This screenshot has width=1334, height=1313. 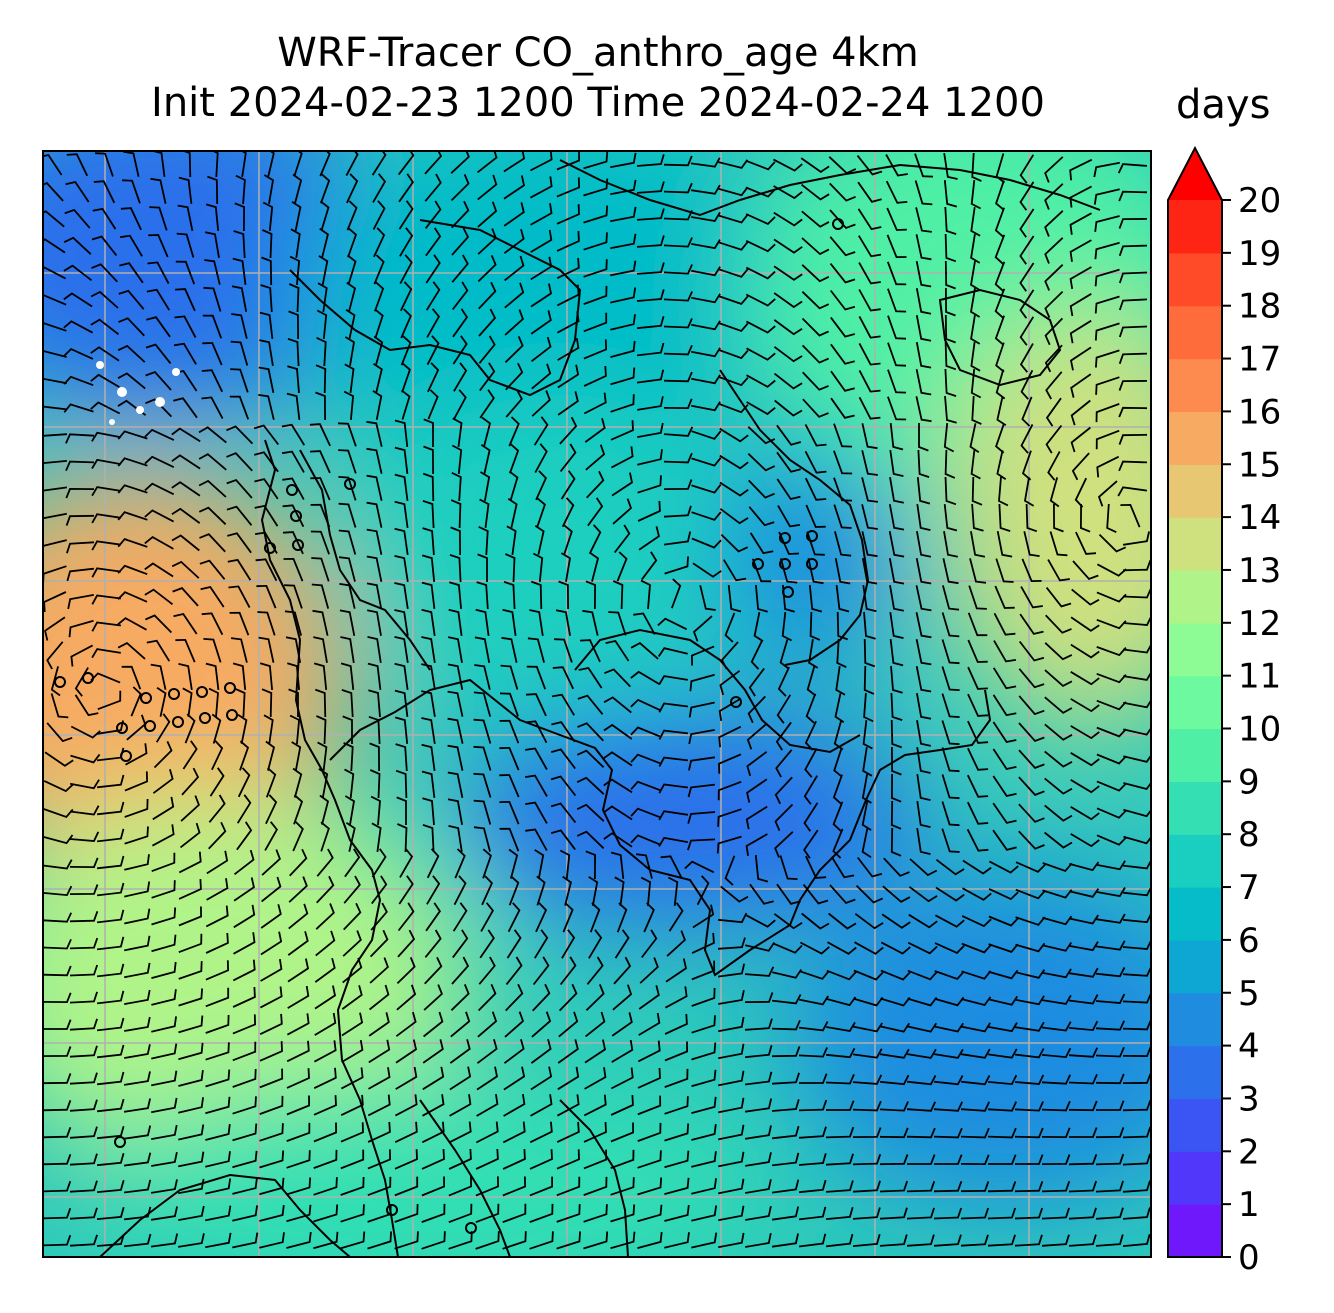 What do you see at coordinates (560, 305) in the screenshot?
I see `field-region` at bounding box center [560, 305].